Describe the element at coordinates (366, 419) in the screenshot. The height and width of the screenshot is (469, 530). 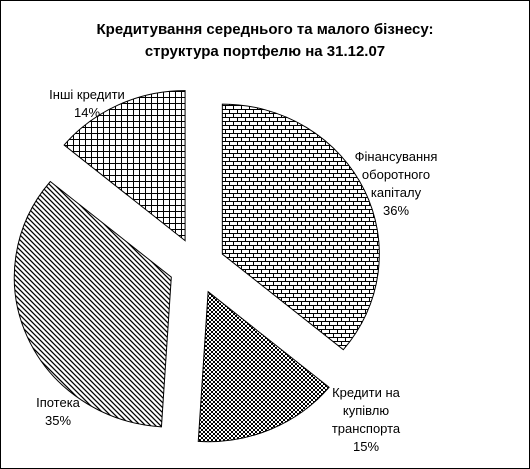
I see `slice-label-2: Кредити на купівлю транспорта 15%` at that location.